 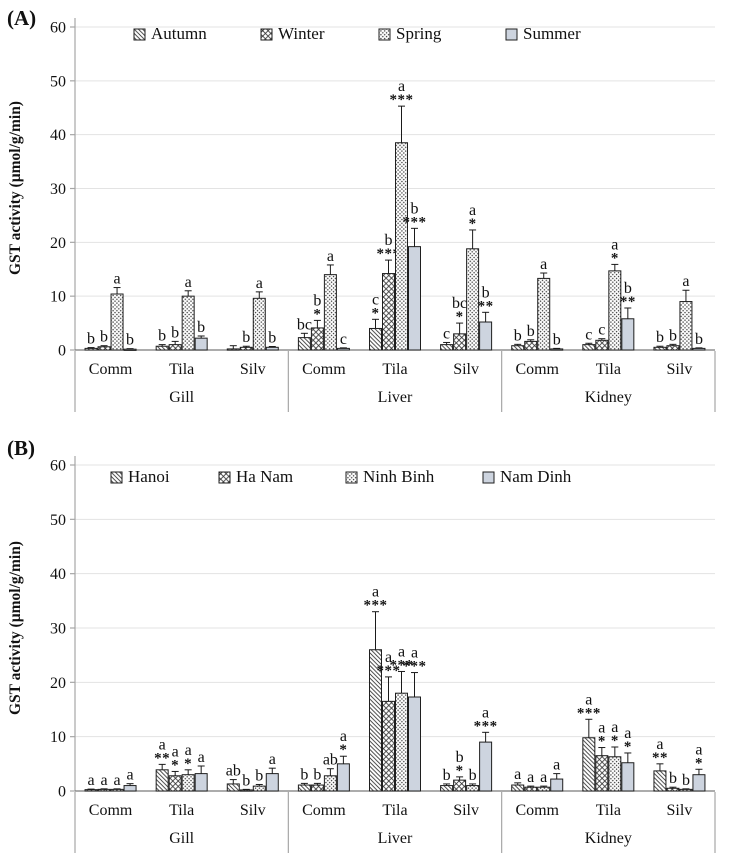 I want to click on y-tick-label: 20, so click(x=58, y=683).